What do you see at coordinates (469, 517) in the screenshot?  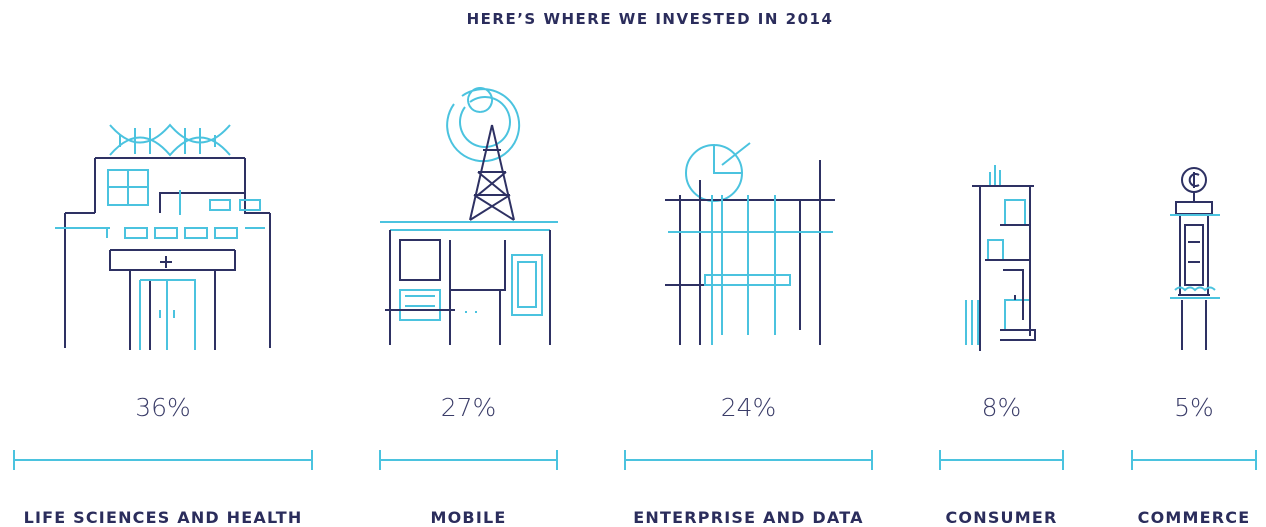 I see `category-label: MOBILE` at bounding box center [469, 517].